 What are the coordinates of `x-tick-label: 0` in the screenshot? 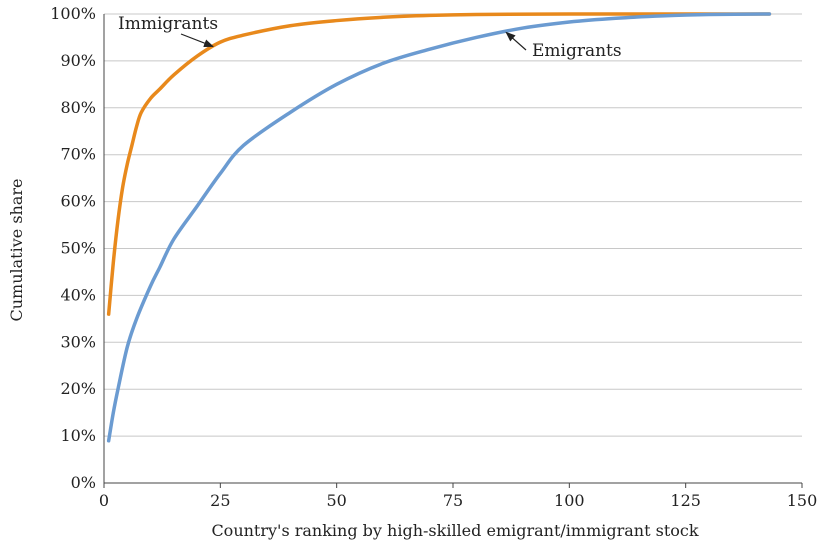 It's located at (104, 500).